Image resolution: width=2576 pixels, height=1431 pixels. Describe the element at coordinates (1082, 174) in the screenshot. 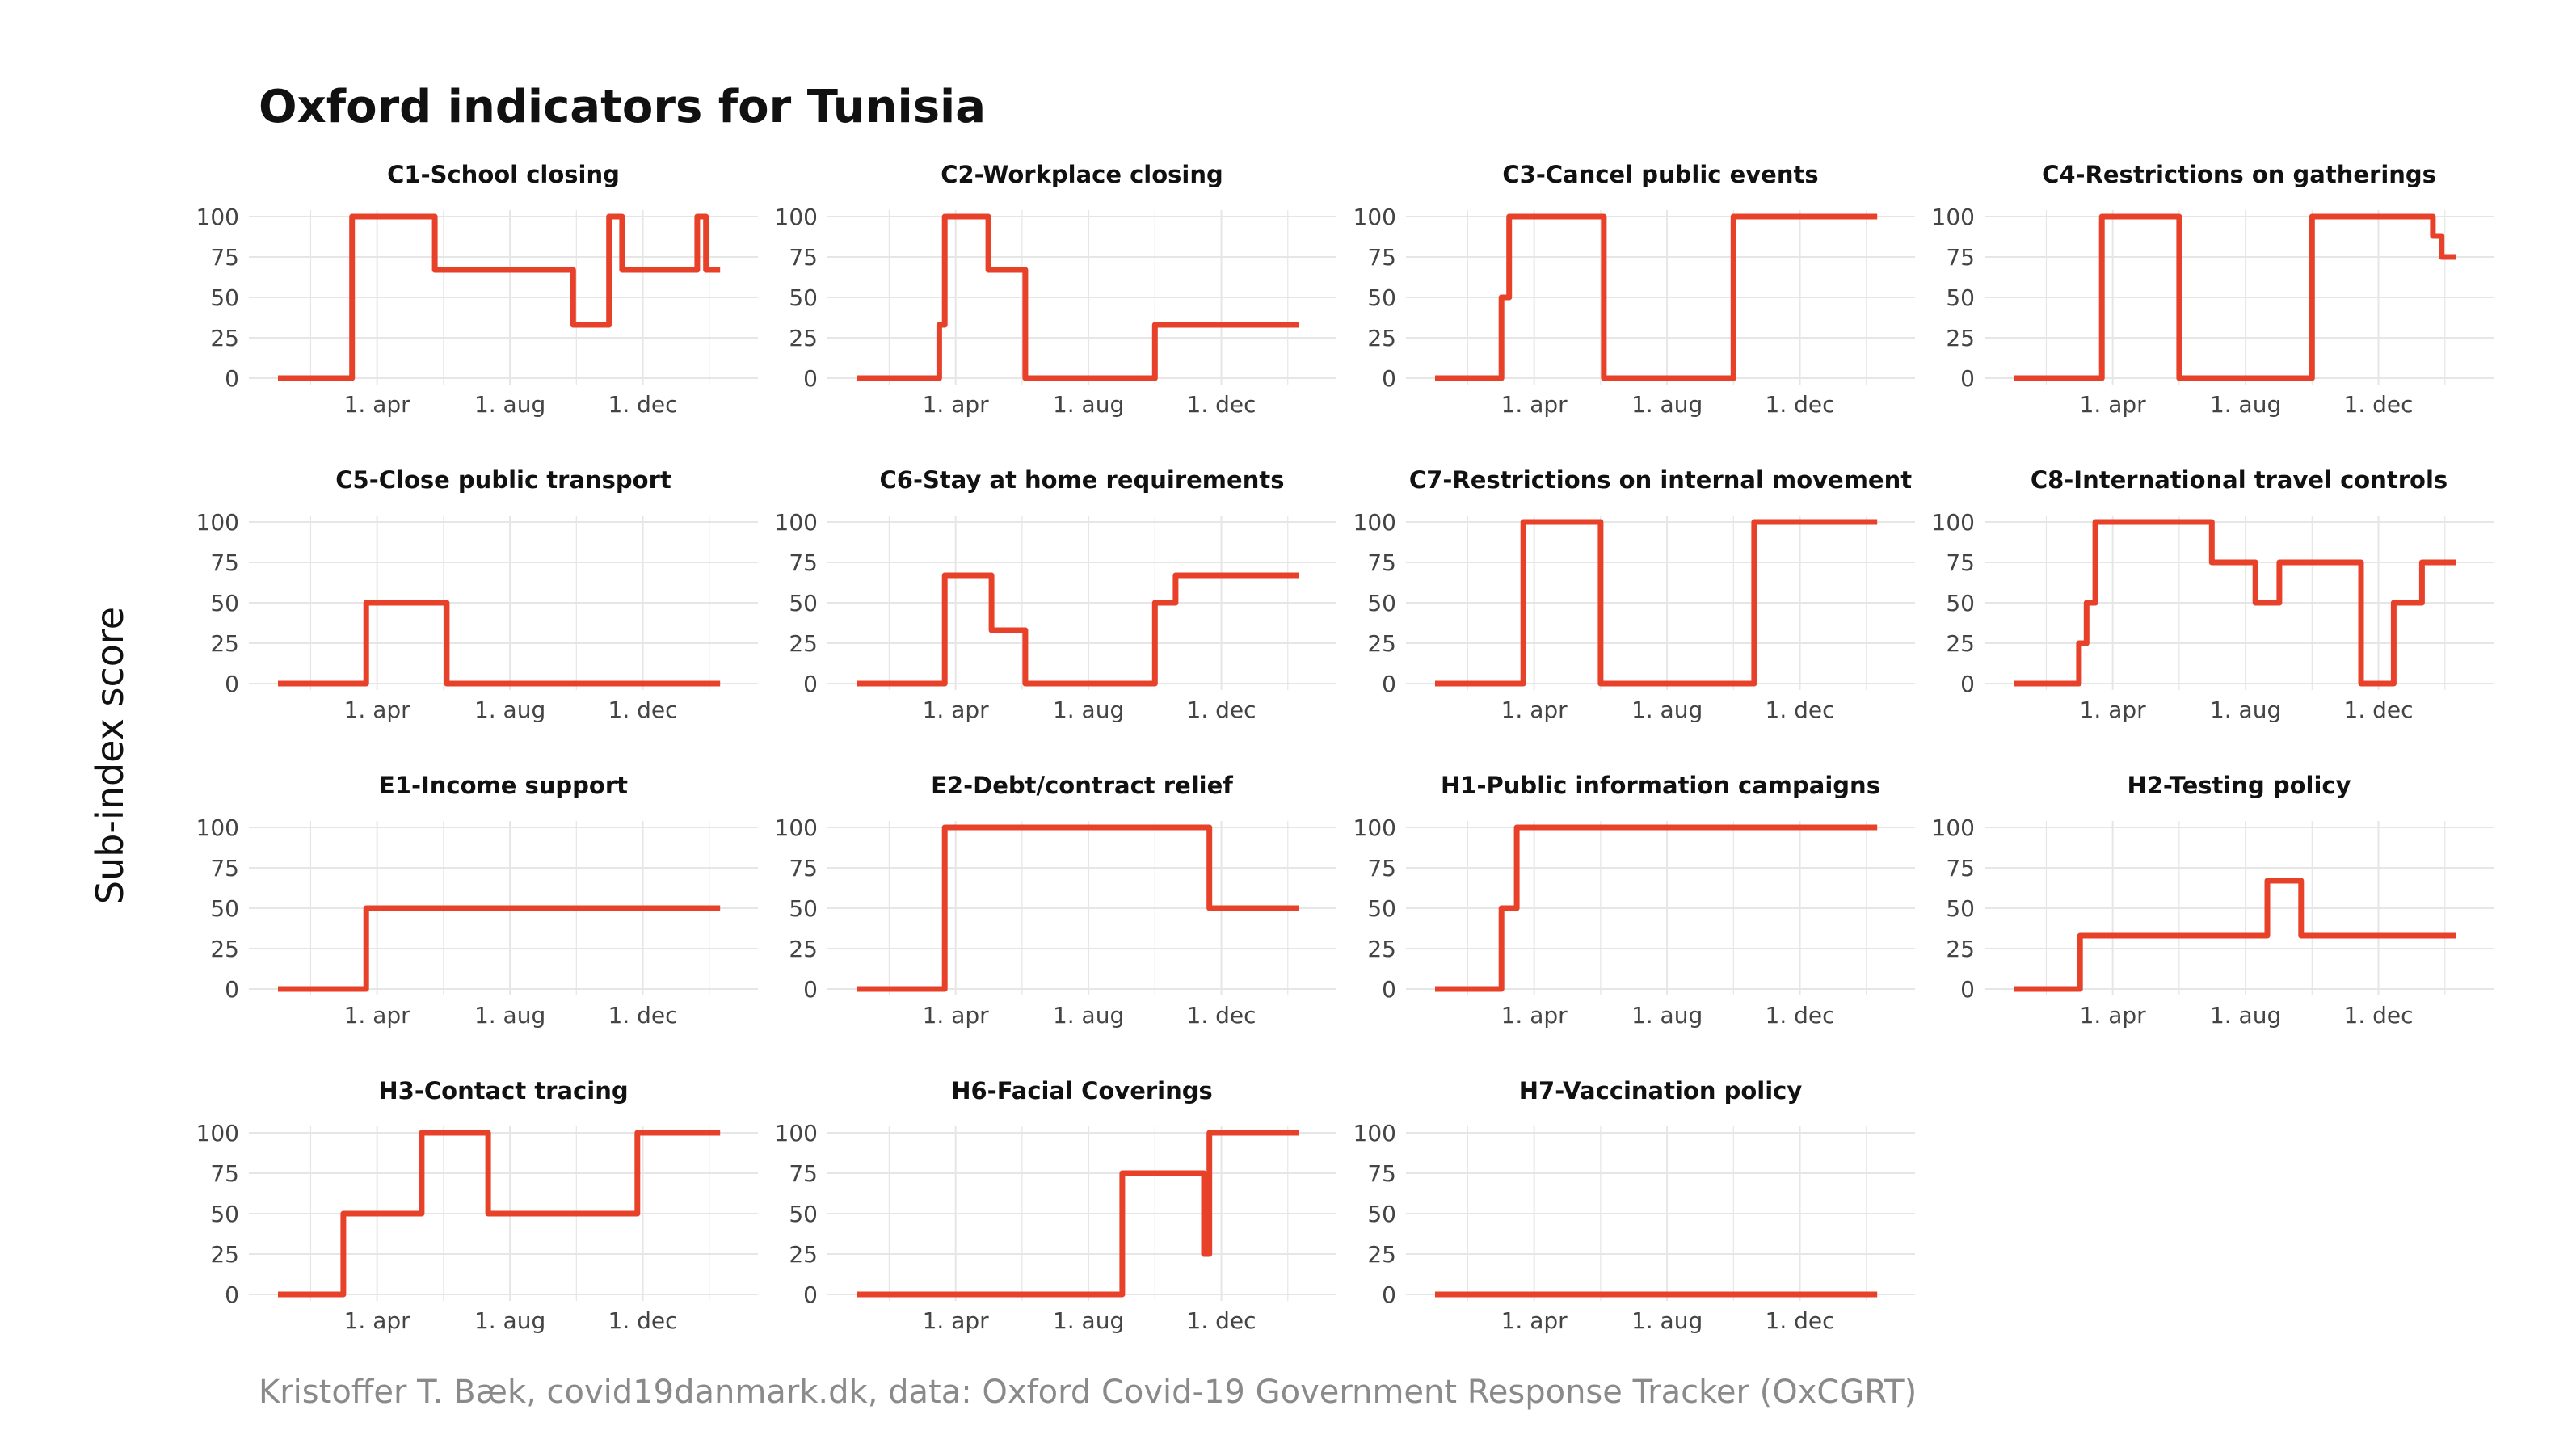

I see `panel-title: C2-Workplace closing` at that location.